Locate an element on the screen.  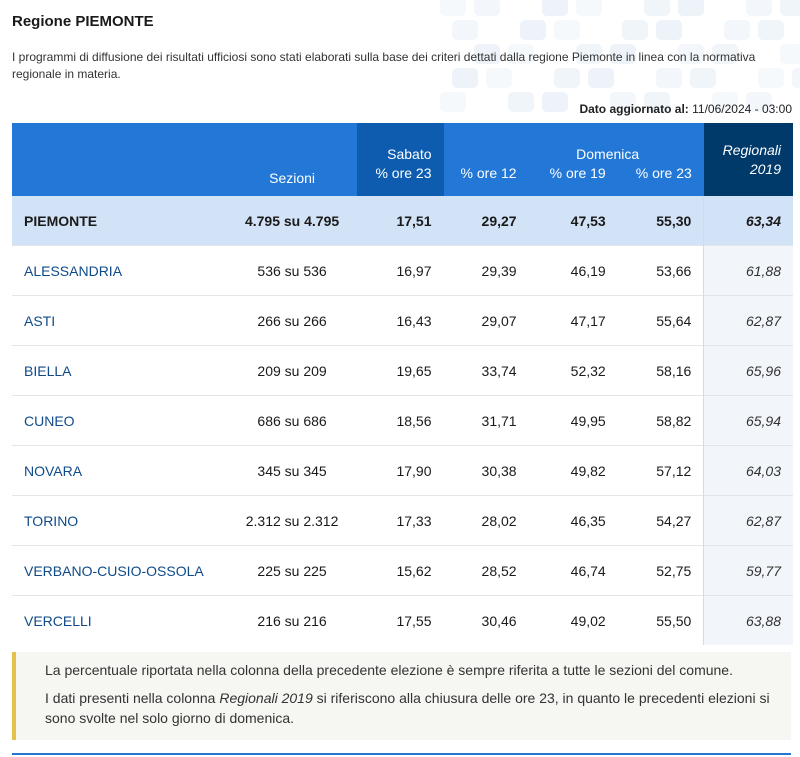
province-name: BIELLA is located at coordinates (119, 370).